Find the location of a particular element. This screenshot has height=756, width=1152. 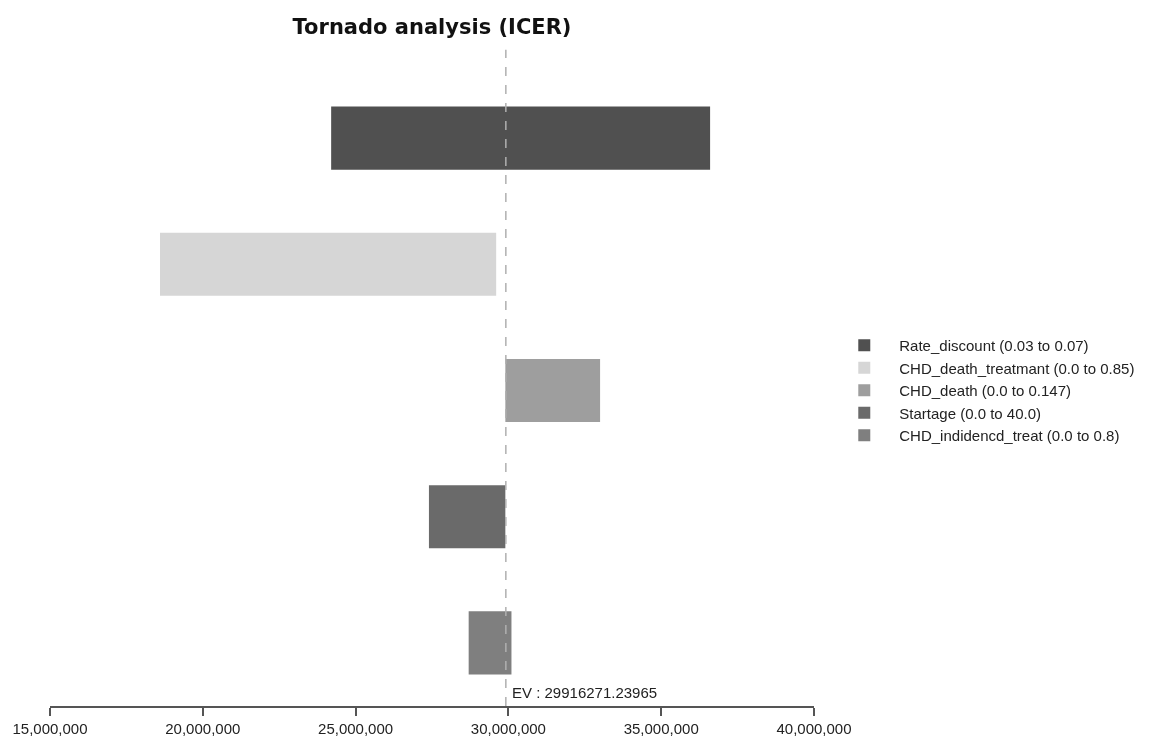

legend-label: Startage (0.0 to 40.0) is located at coordinates (970, 413).